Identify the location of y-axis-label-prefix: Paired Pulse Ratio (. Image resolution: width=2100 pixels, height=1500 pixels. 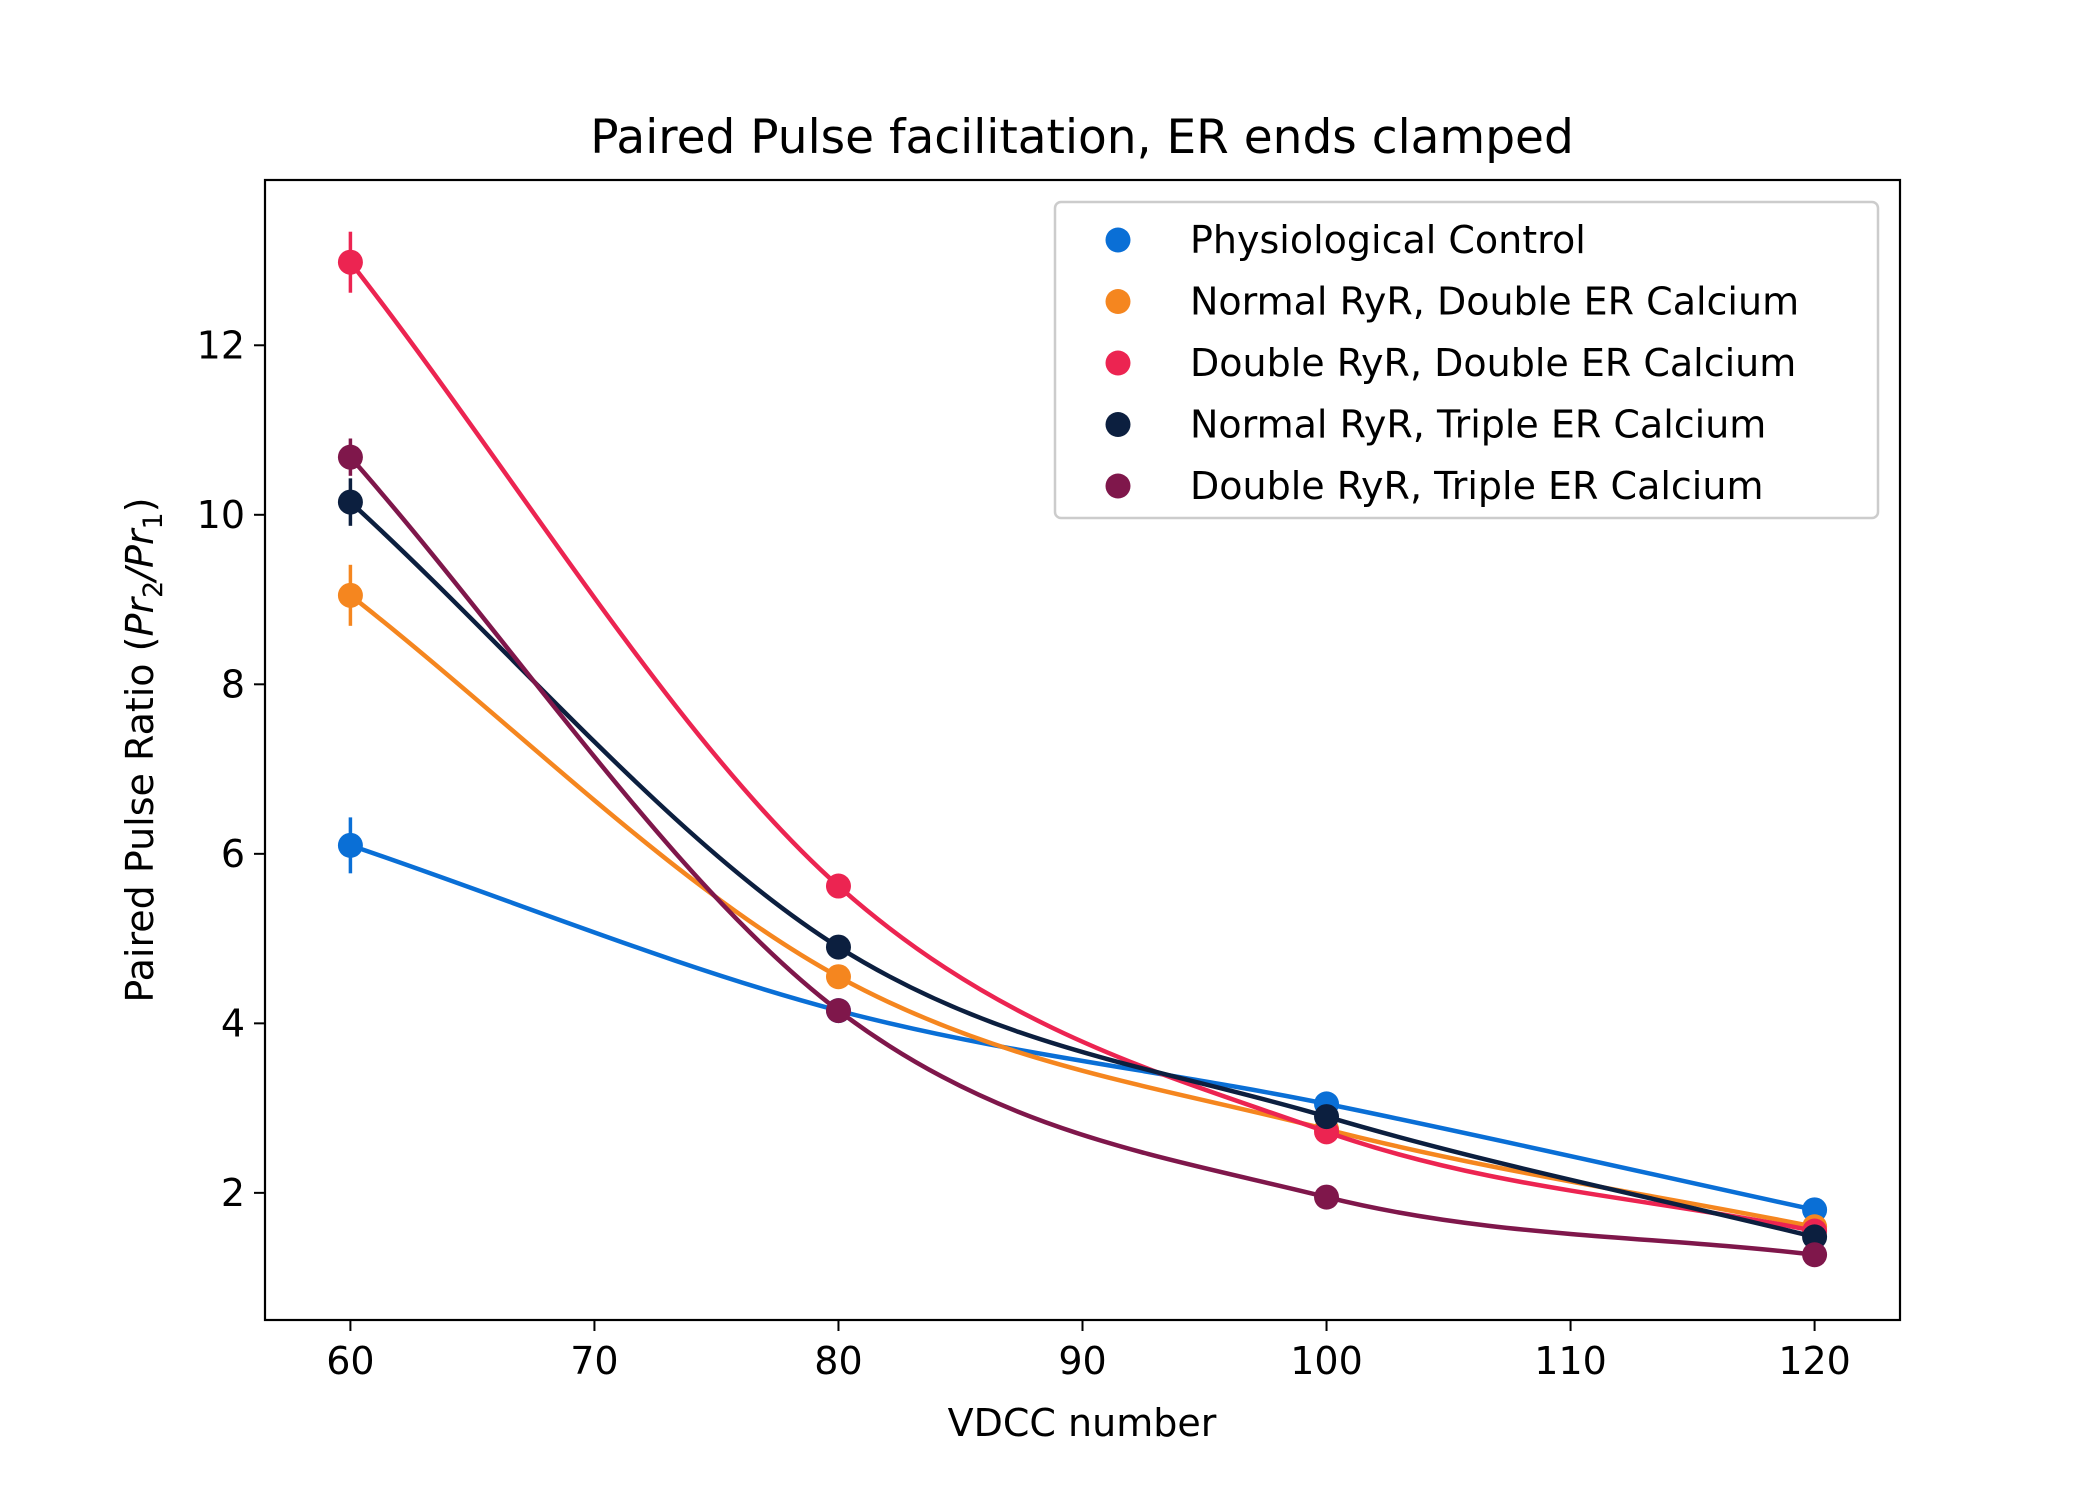
(140, 820).